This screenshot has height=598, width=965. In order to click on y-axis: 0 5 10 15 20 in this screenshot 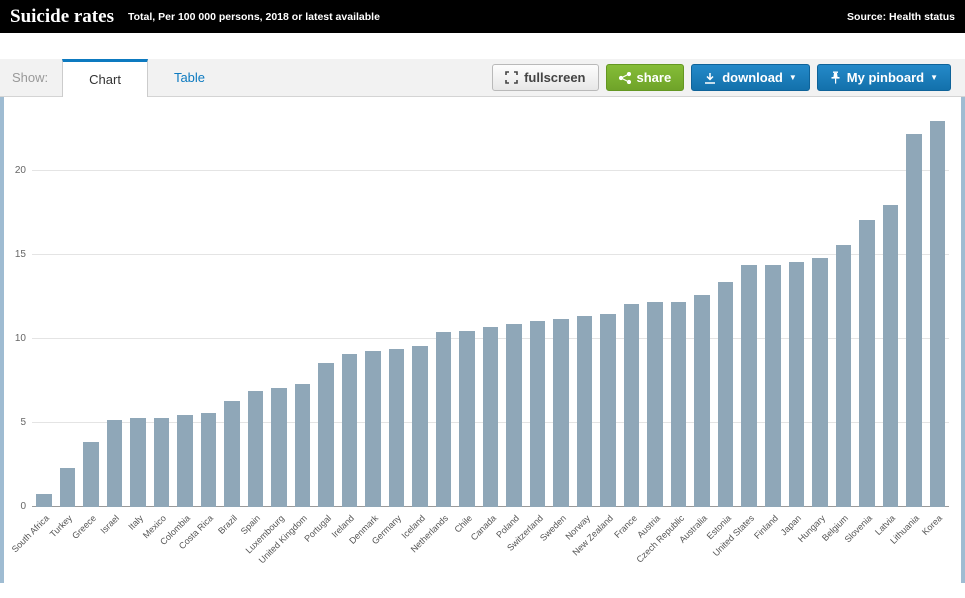, I will do `click(17, 310)`.